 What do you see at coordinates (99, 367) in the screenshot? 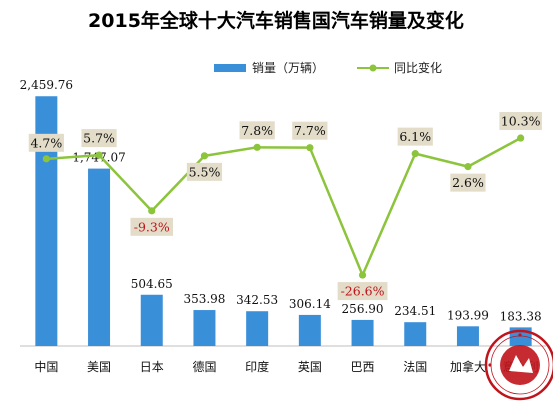
I see `category-label: 美国` at bounding box center [99, 367].